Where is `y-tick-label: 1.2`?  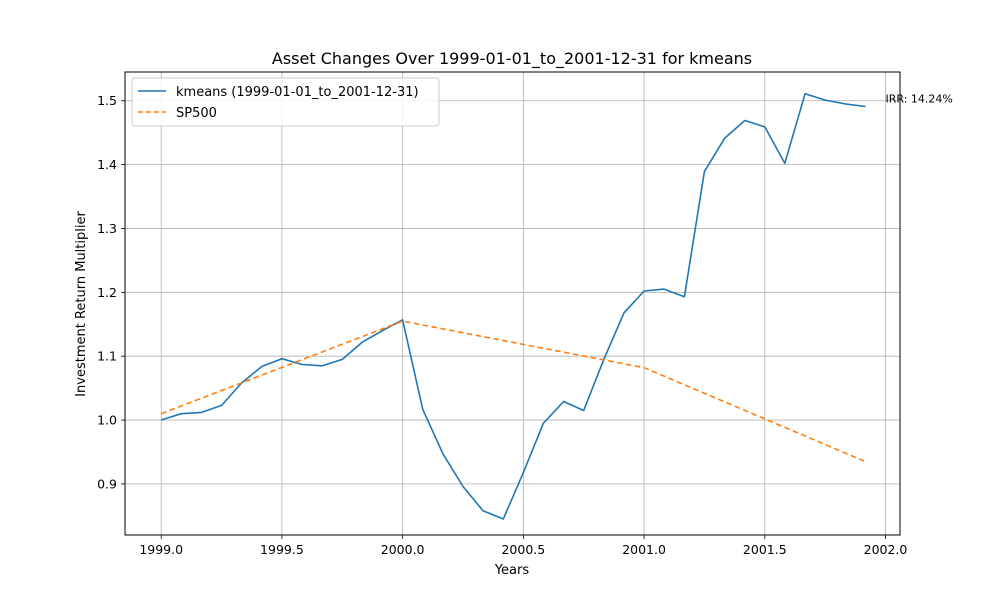
y-tick-label: 1.2 is located at coordinates (107, 292).